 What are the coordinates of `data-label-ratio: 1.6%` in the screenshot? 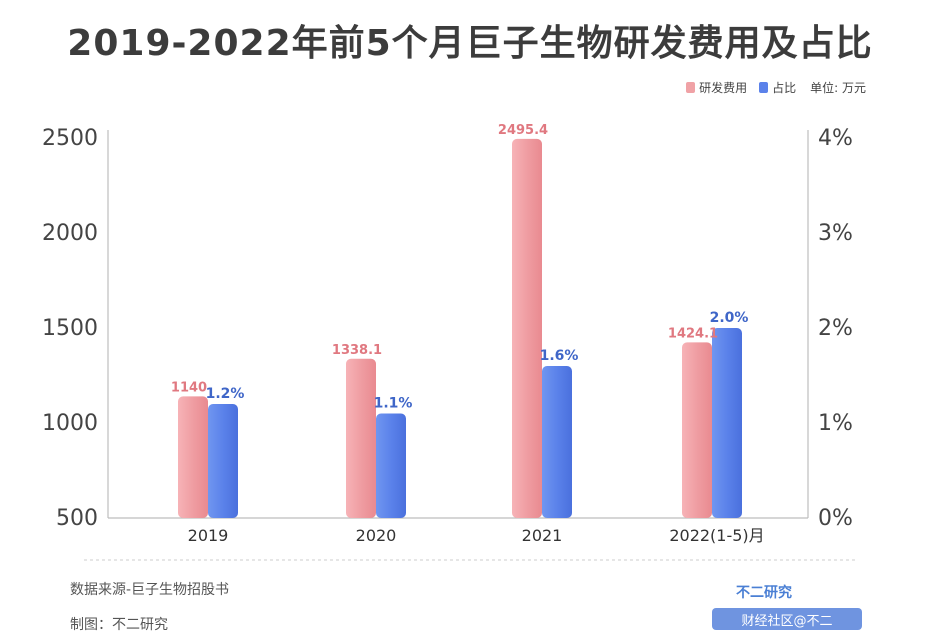 It's located at (559, 356).